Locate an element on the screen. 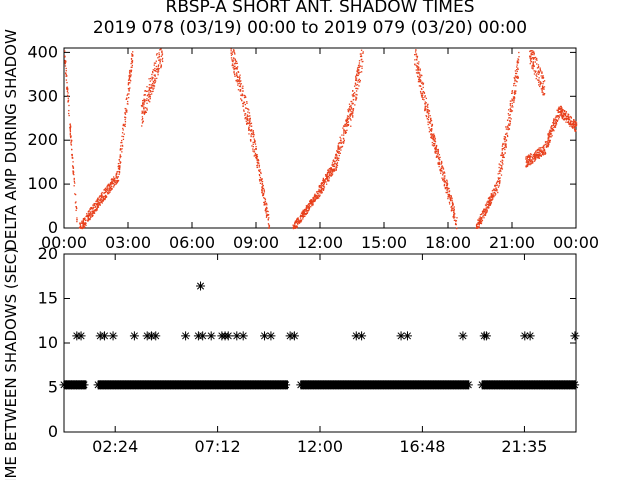 Image resolution: width=640 pixels, height=480 pixels. x-tick-label: 12:00 is located at coordinates (320, 446).